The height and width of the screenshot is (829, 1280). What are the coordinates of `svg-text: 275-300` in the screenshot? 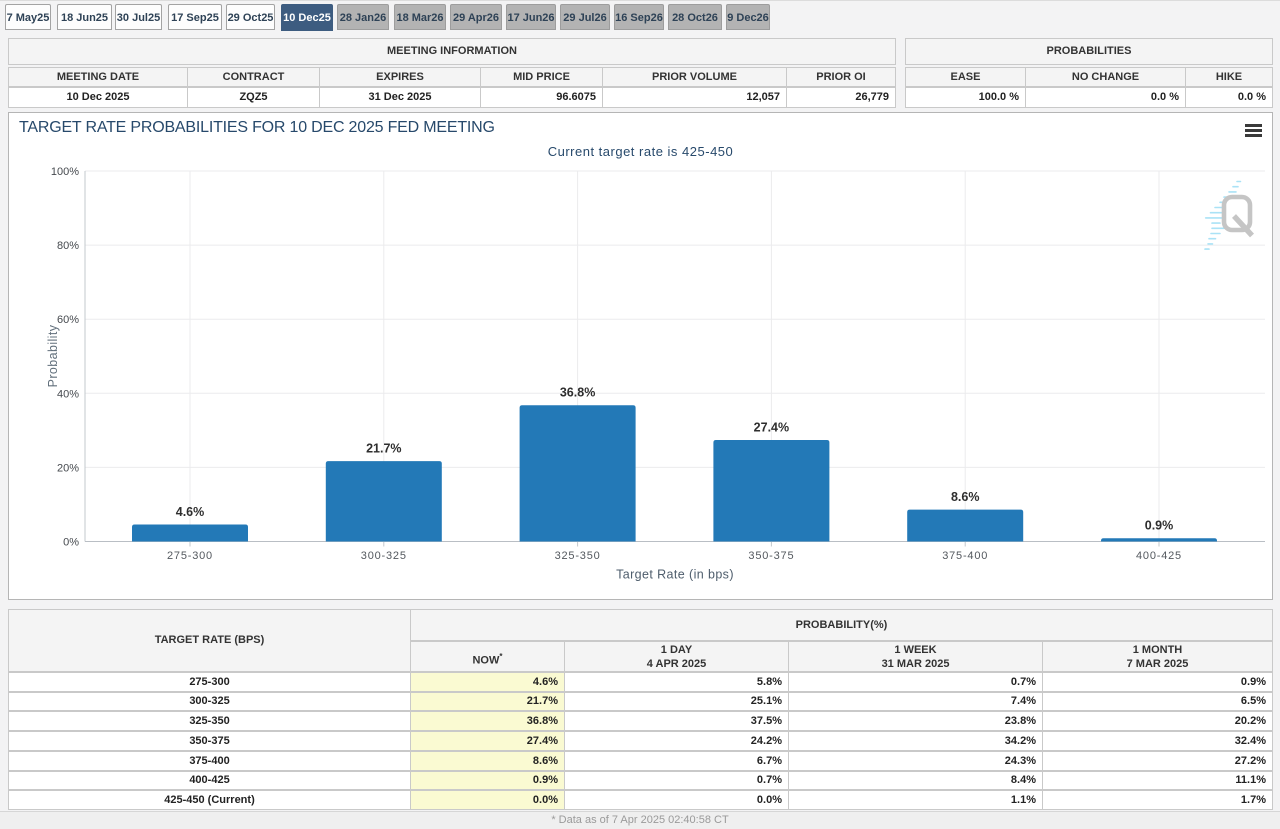 It's located at (190, 556).